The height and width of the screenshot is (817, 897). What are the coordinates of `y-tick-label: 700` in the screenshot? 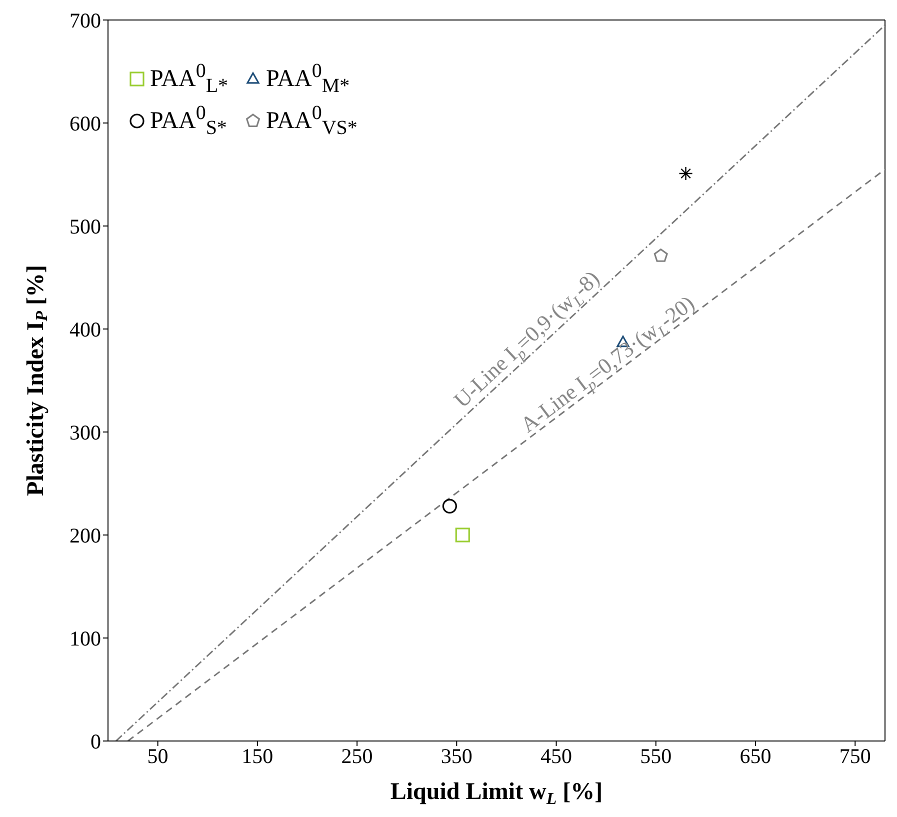 It's located at (85, 20).